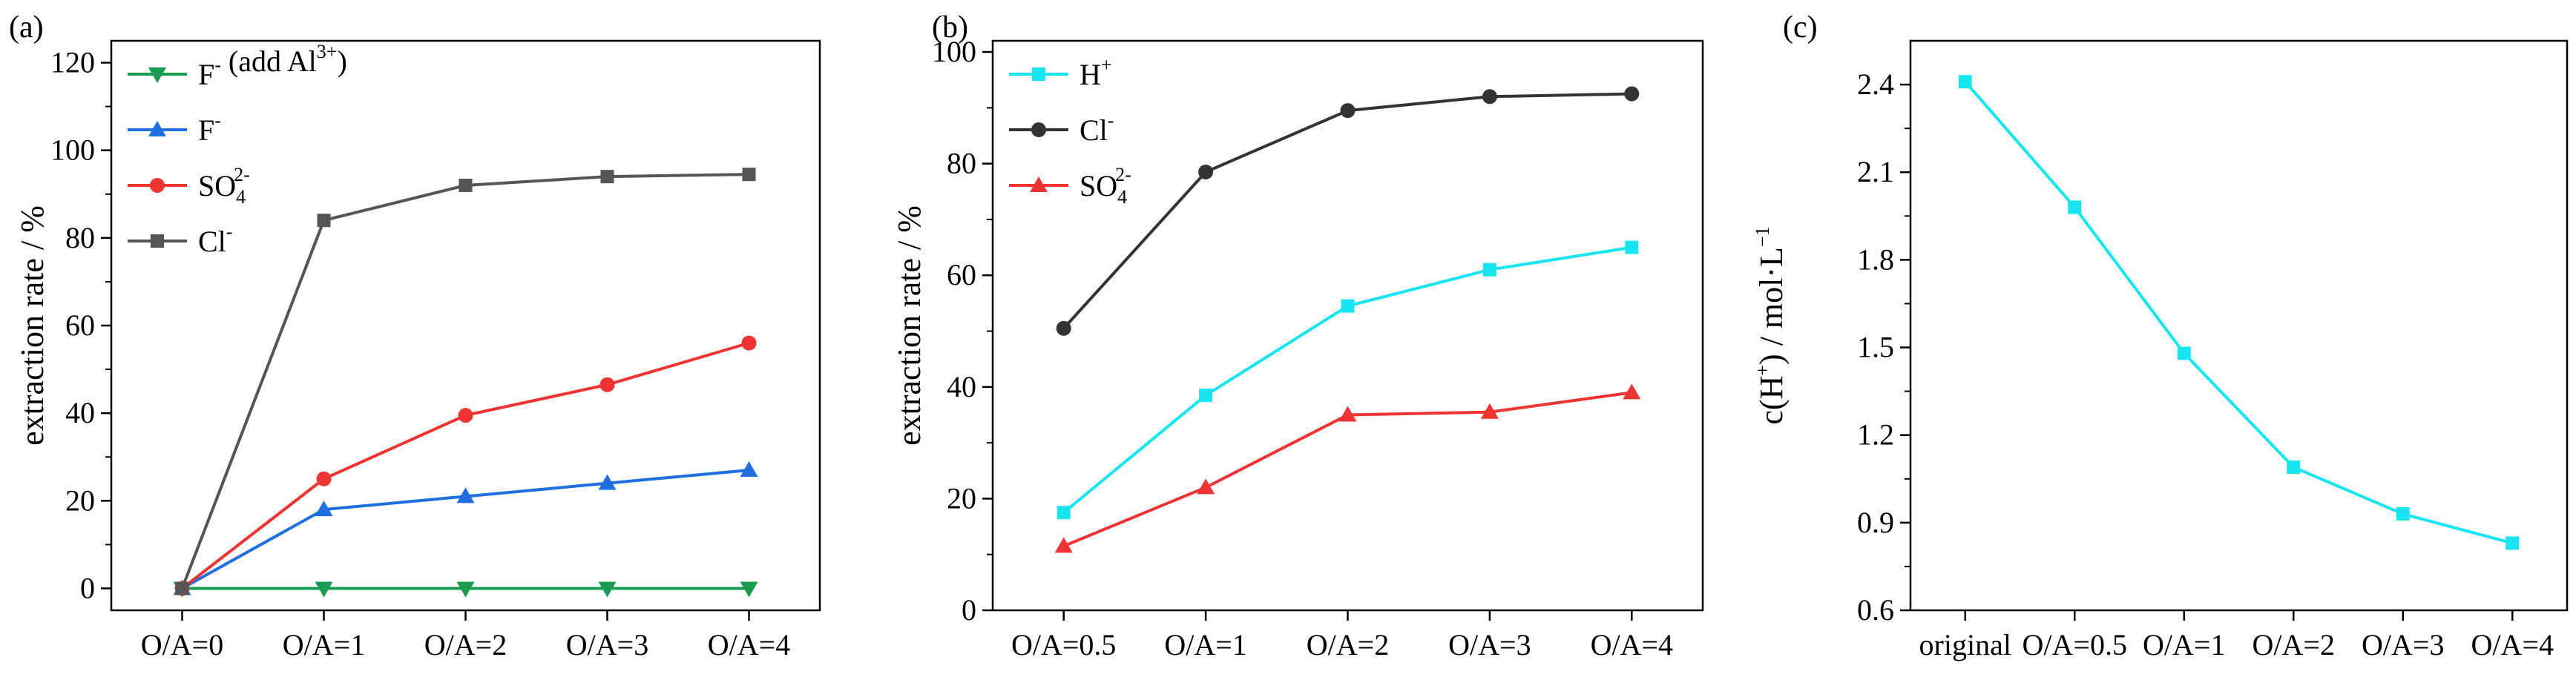 The height and width of the screenshot is (680, 2576). What do you see at coordinates (1060, 73) in the screenshot?
I see `legend-item: H+` at bounding box center [1060, 73].